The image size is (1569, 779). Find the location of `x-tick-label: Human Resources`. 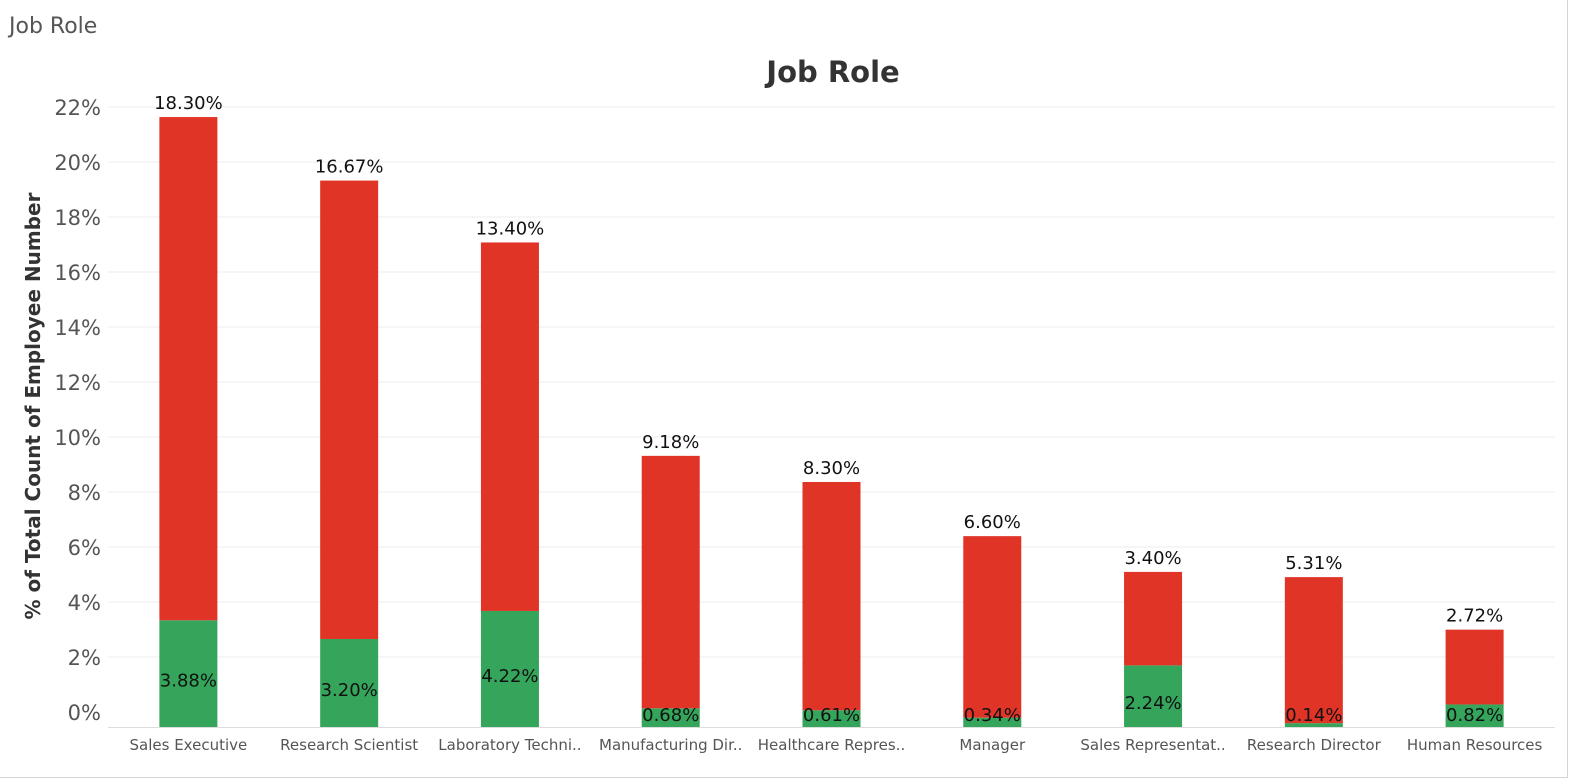

x-tick-label: Human Resources is located at coordinates (1475, 745).